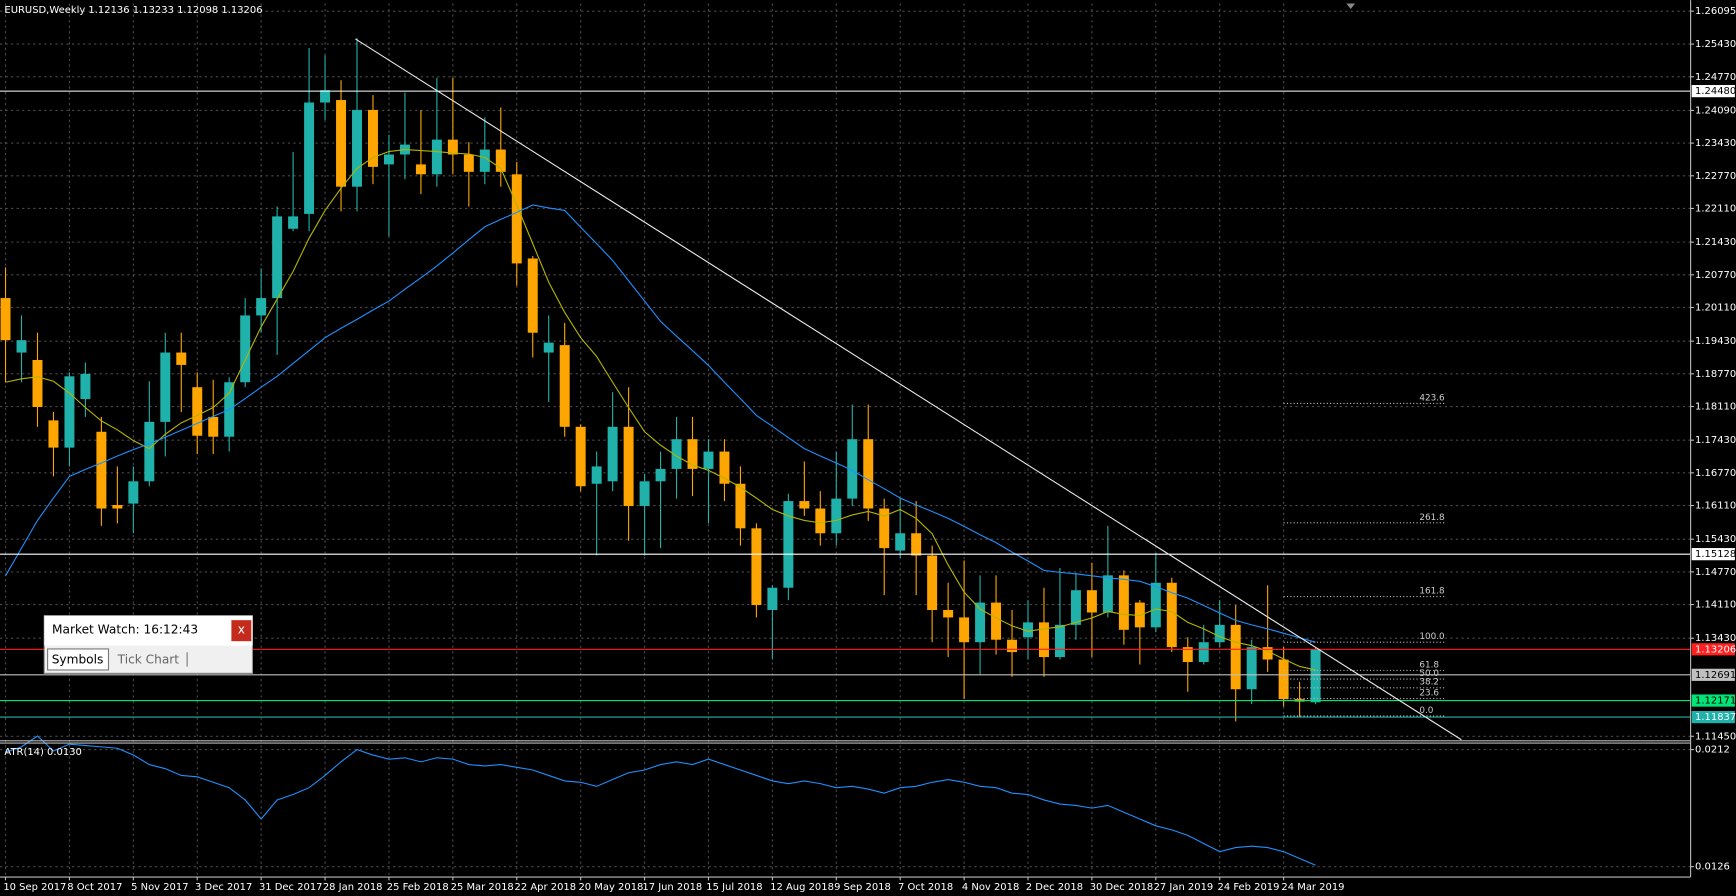 The image size is (1736, 896). Describe the element at coordinates (1715, 91) in the screenshot. I see `price-tag-label: 1.24480` at that location.